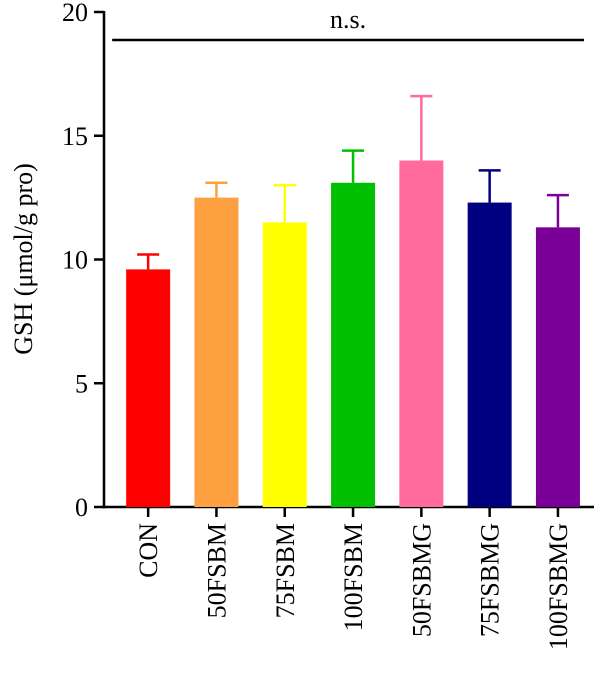 The width and height of the screenshot is (600, 680). Describe the element at coordinates (148, 550) in the screenshot. I see `x-tick-label: CON` at that location.